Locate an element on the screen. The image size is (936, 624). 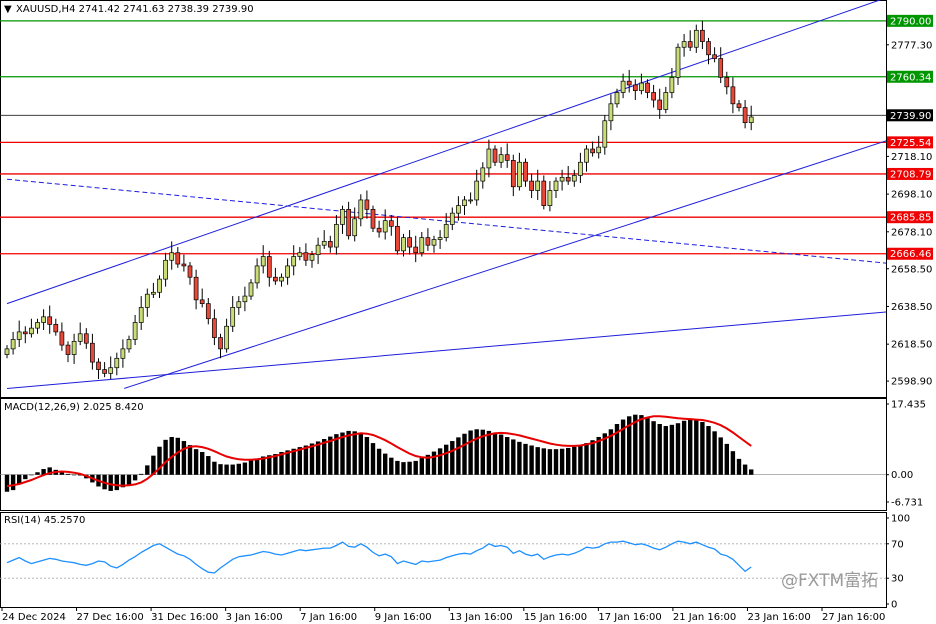
level-price-label: 2760.34 is located at coordinates (910, 77).